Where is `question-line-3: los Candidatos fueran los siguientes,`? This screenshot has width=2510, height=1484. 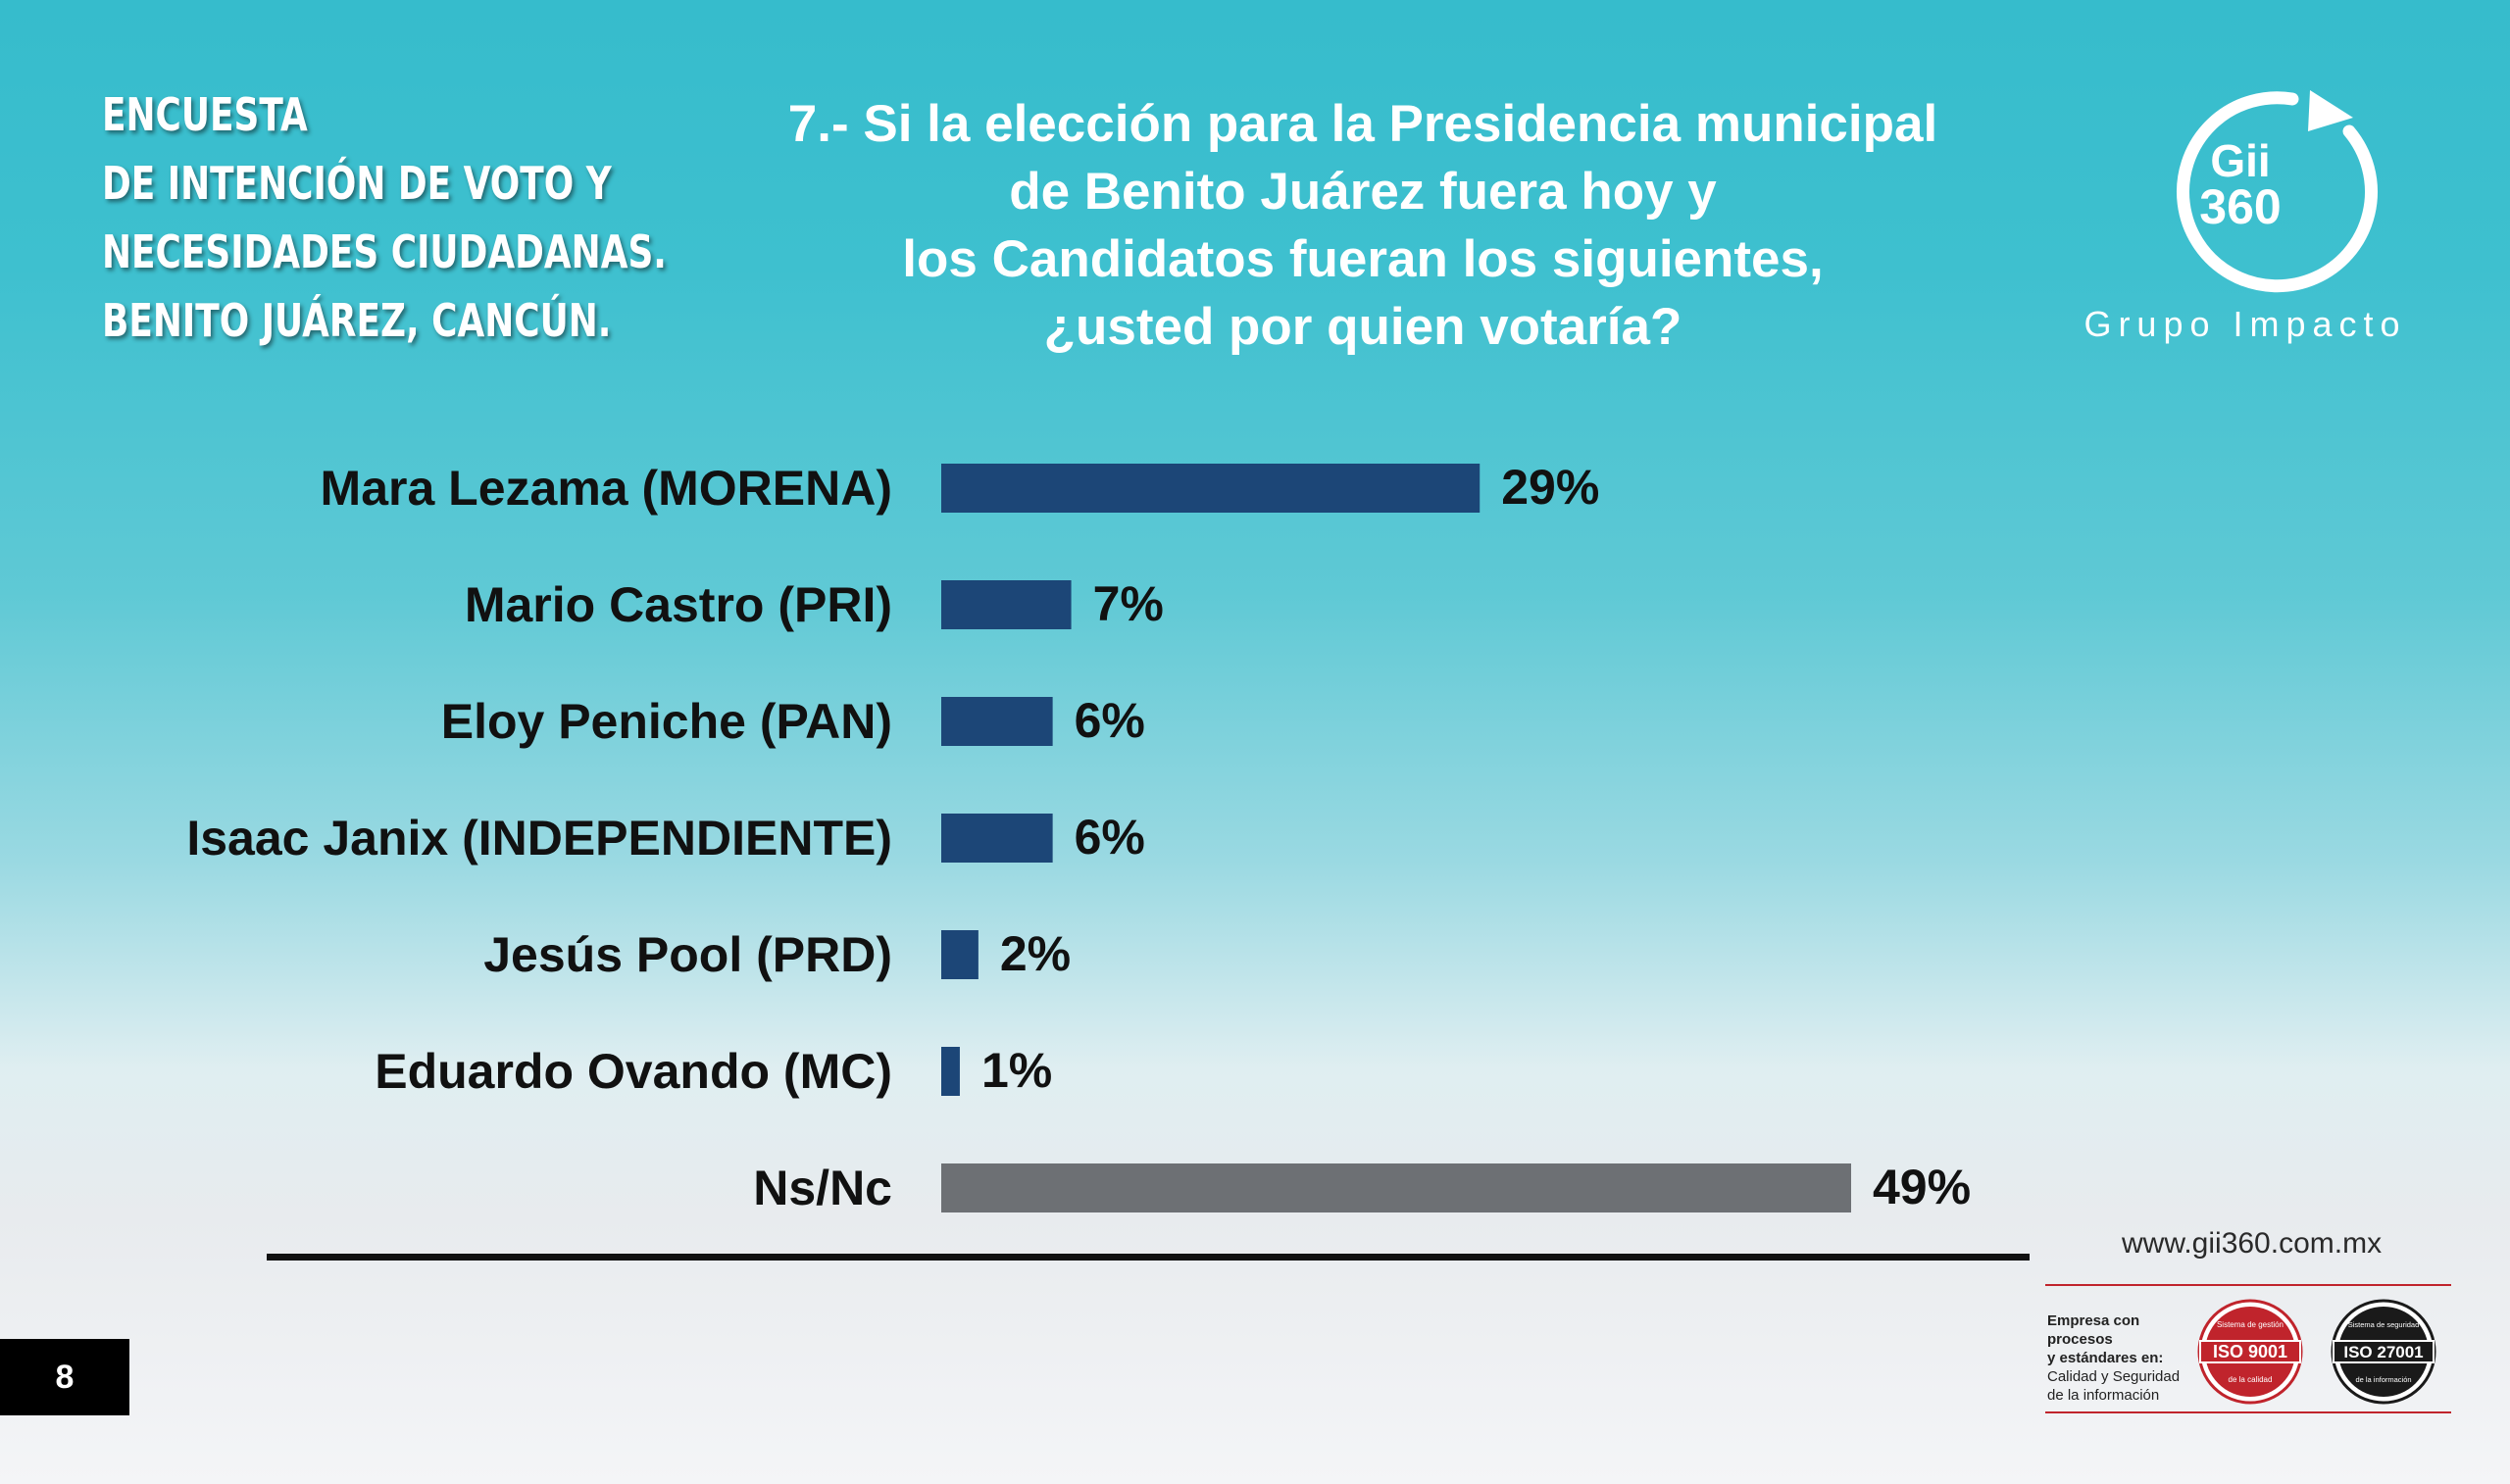
question-line-3: los Candidatos fueran los siguientes, is located at coordinates (1363, 259).